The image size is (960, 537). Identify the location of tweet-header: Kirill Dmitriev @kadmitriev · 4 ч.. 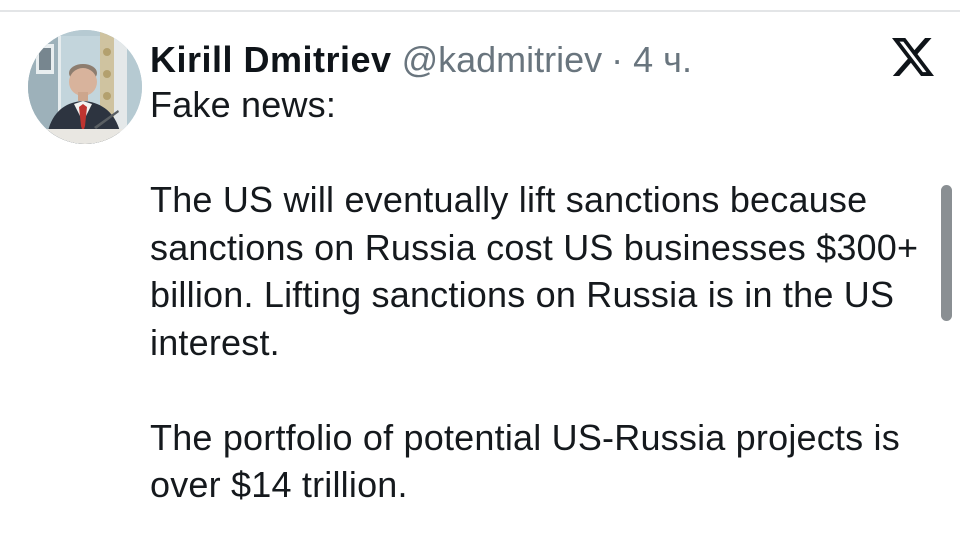
(421, 60).